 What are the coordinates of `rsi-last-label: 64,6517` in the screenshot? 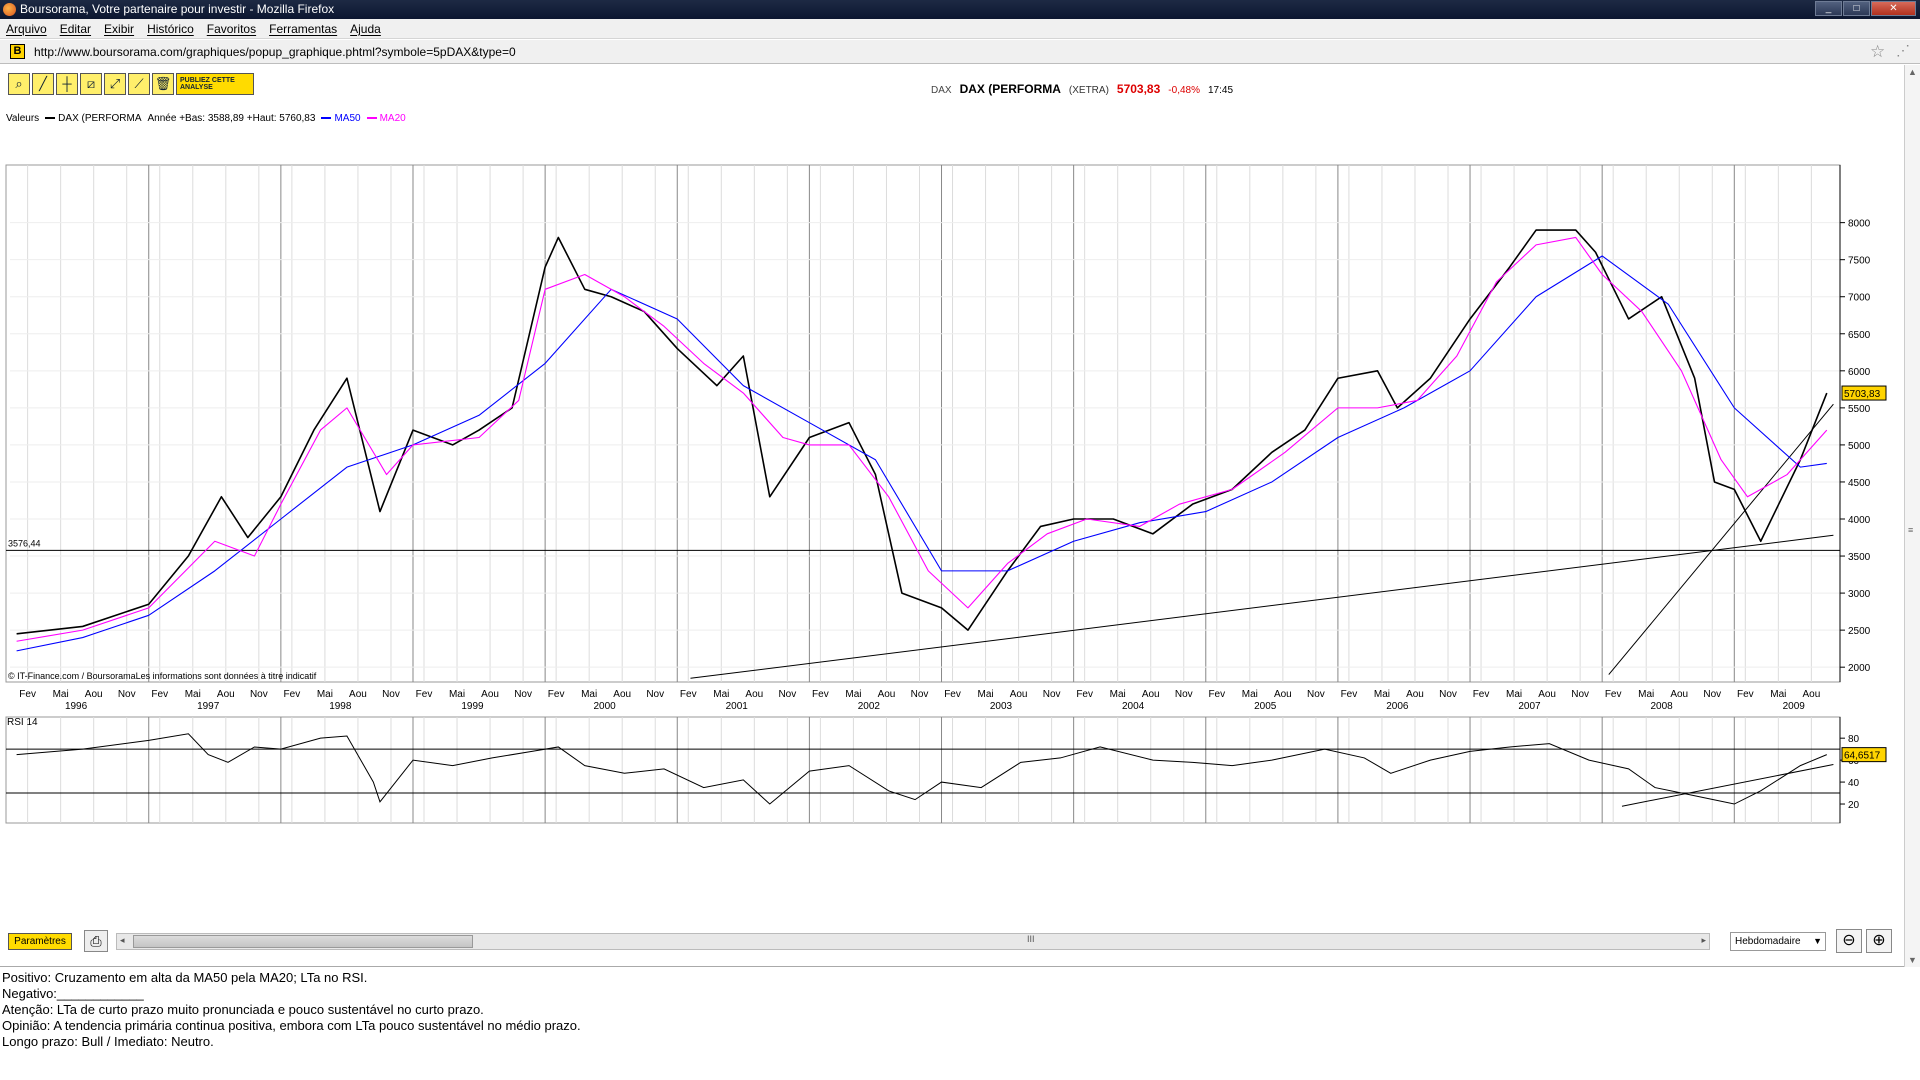 It's located at (1862, 756).